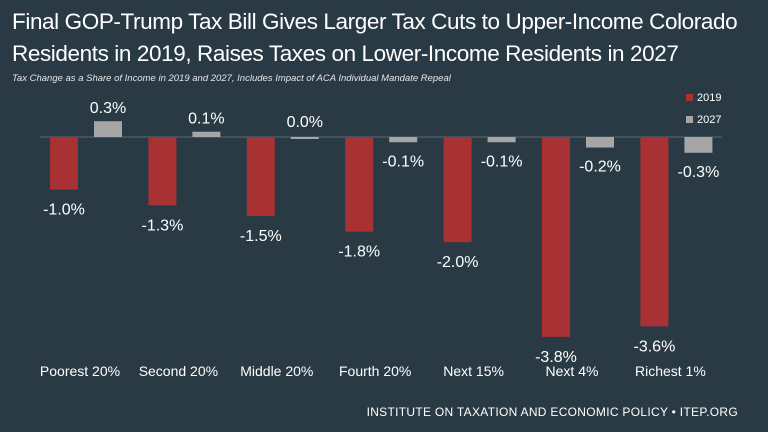 The image size is (768, 432). Describe the element at coordinates (655, 346) in the screenshot. I see `data-label-2019: -3.6%` at that location.